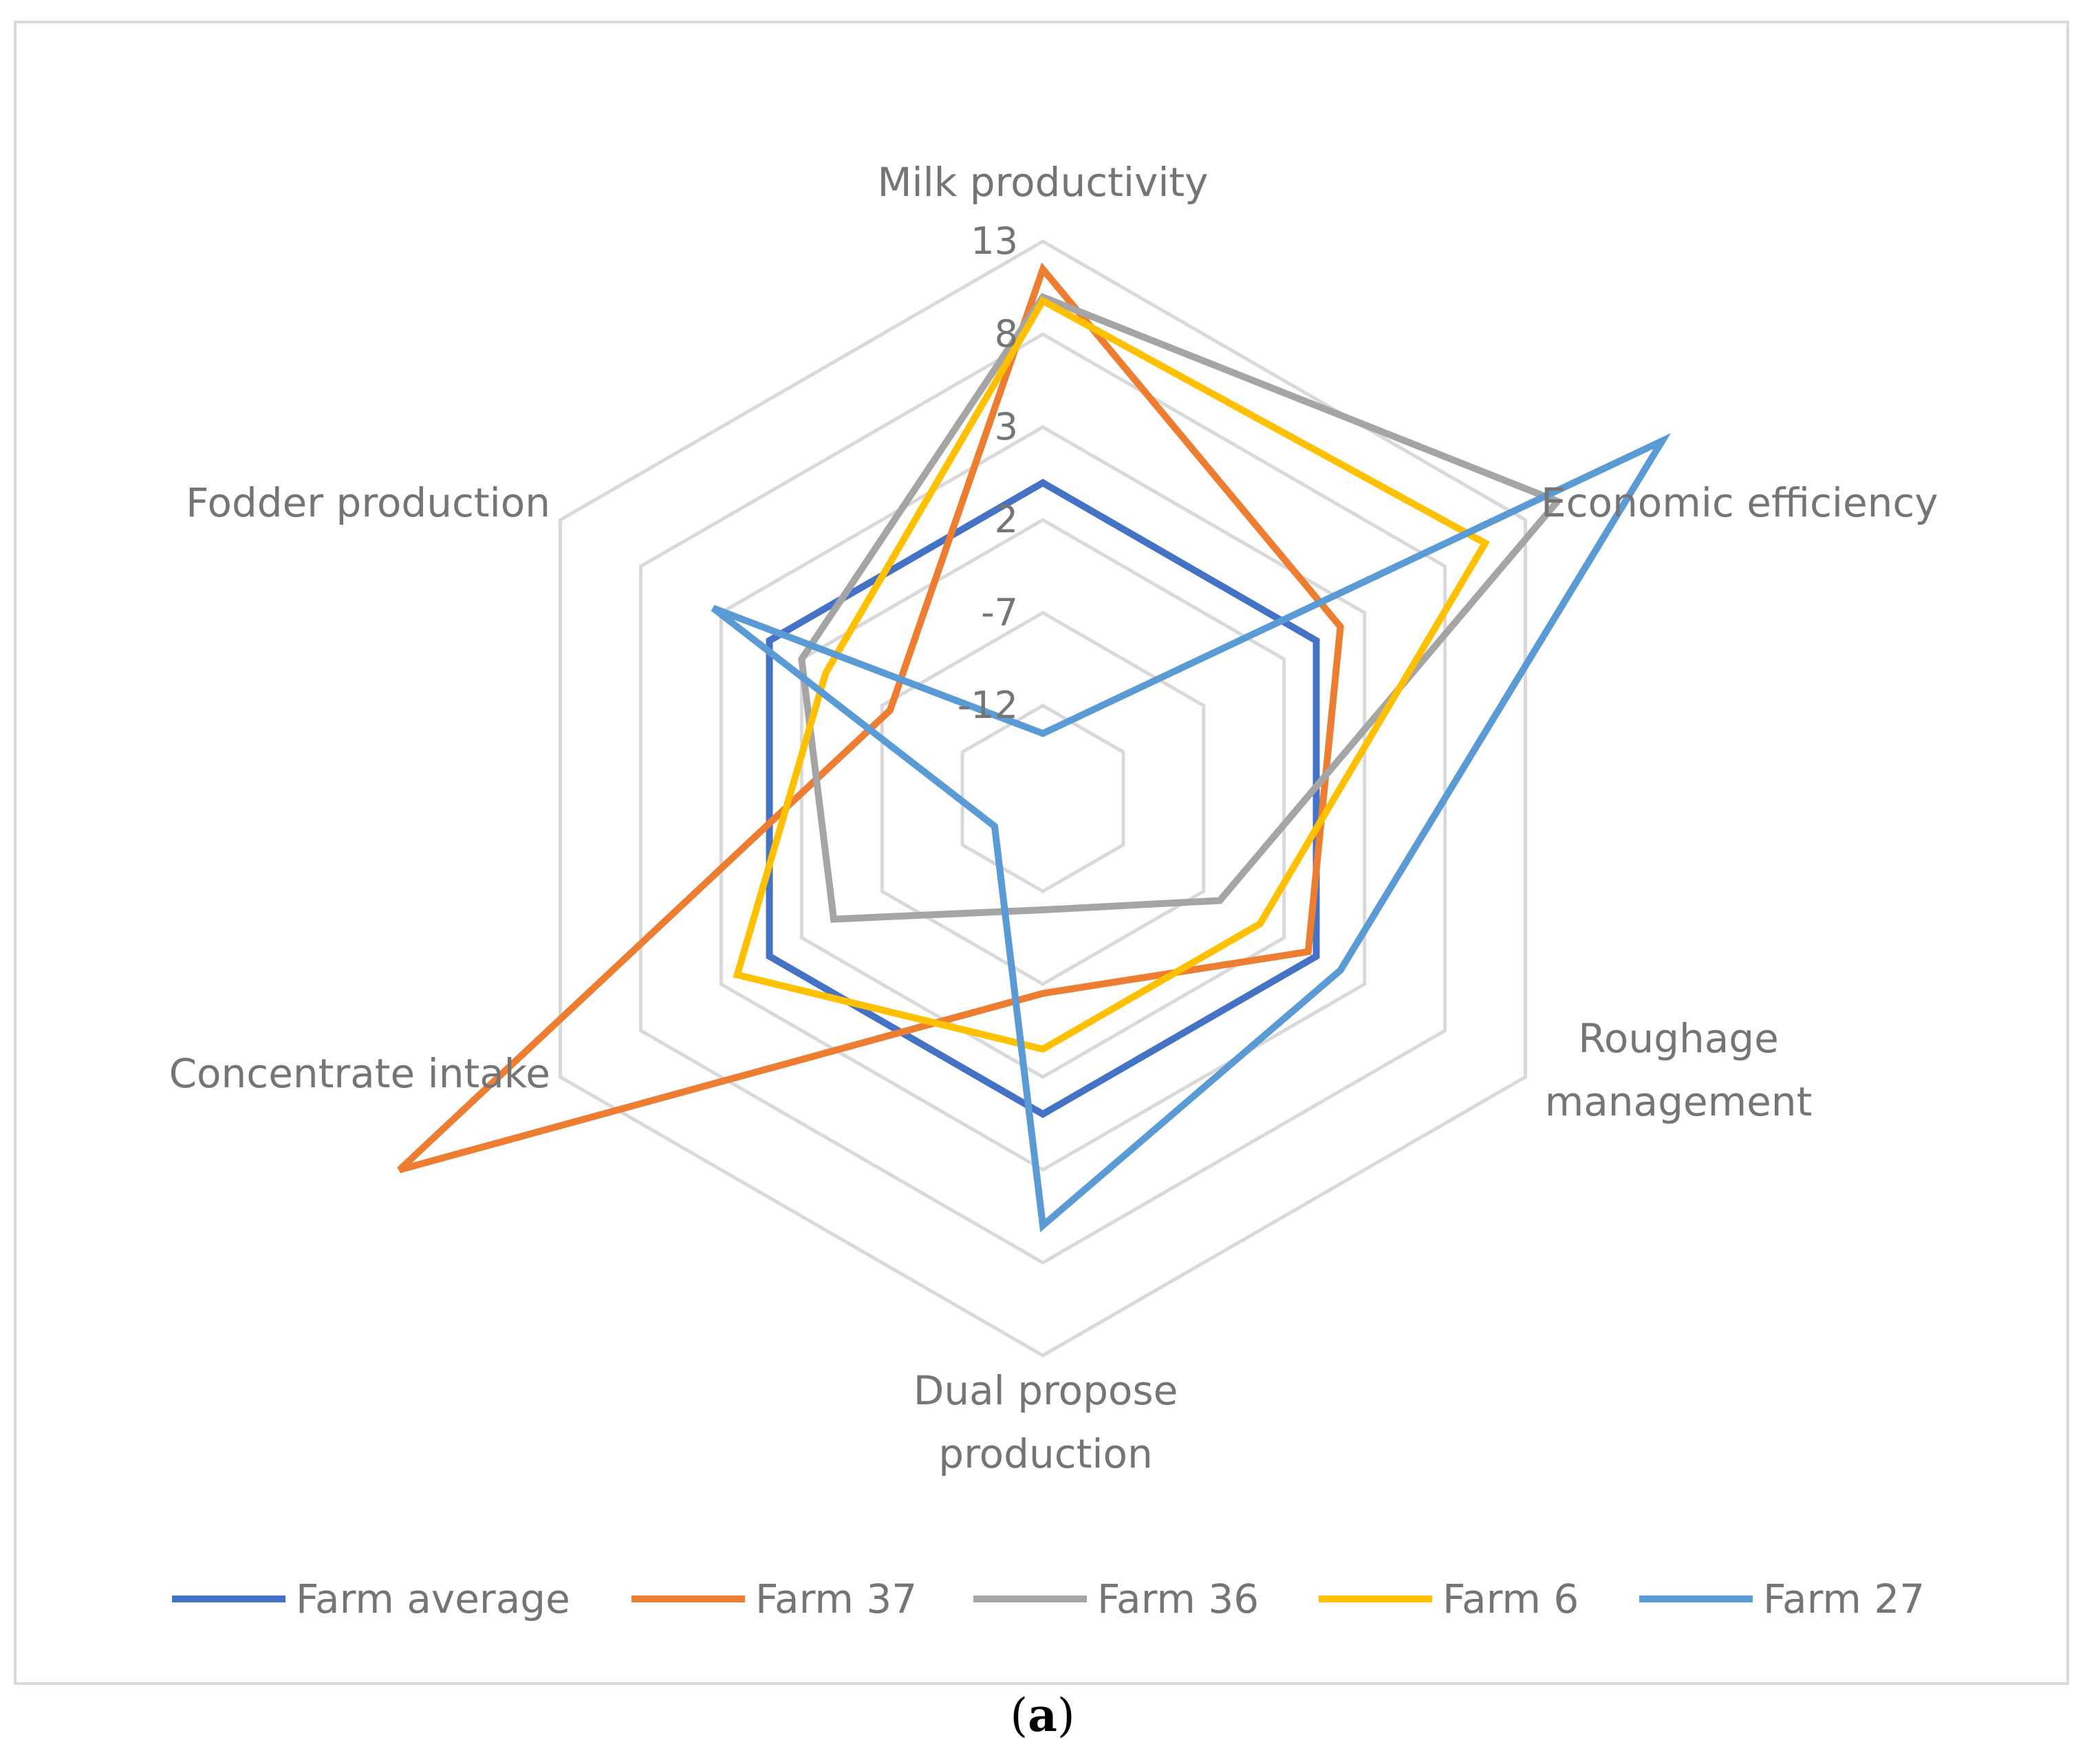 This screenshot has width=2085, height=1764. Describe the element at coordinates (1679, 1101) in the screenshot. I see `axis-label-roughage-management-line2: management` at that location.